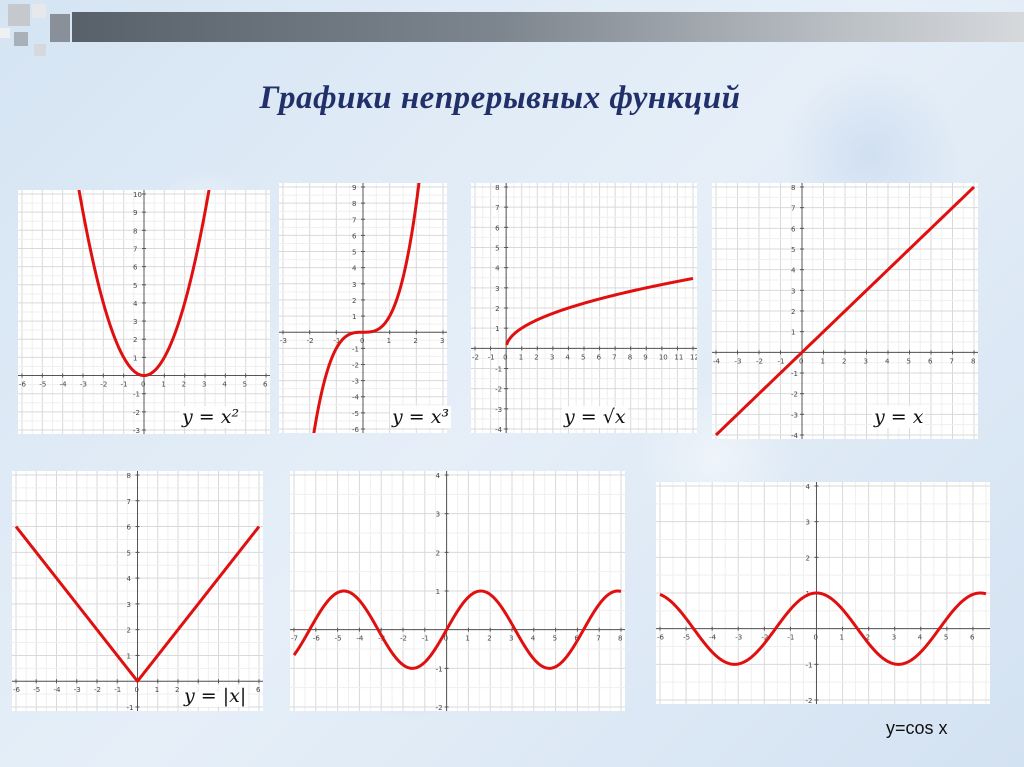  I want to click on x-tick-label: 8, so click(630, 357).